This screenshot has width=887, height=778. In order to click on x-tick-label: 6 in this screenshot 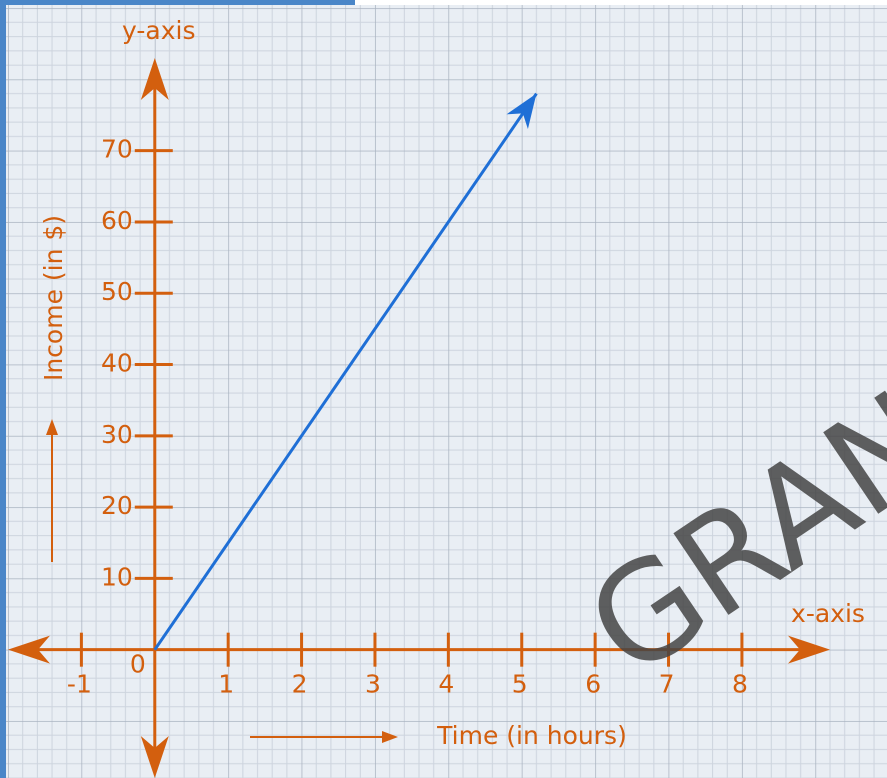, I will do `click(593, 684)`.